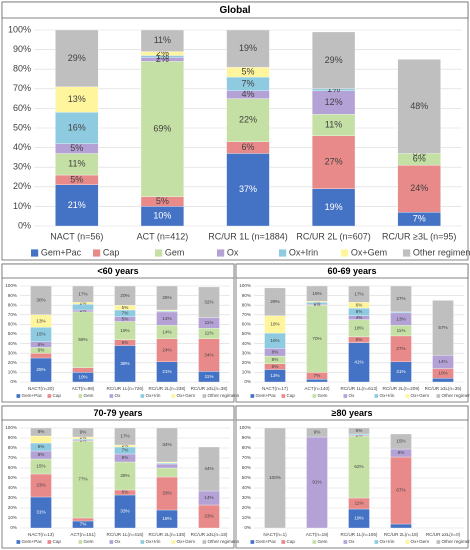  What do you see at coordinates (125, 534) in the screenshot?
I see `x-tick-label: RC/UR 1L(n=416)` at bounding box center [125, 534].